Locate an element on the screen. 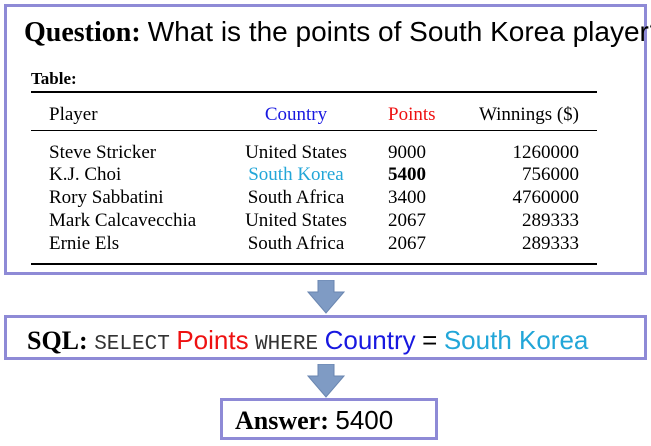 Image resolution: width=651 pixels, height=446 pixels. header-winnings: Winnings ($) is located at coordinates (528, 114).